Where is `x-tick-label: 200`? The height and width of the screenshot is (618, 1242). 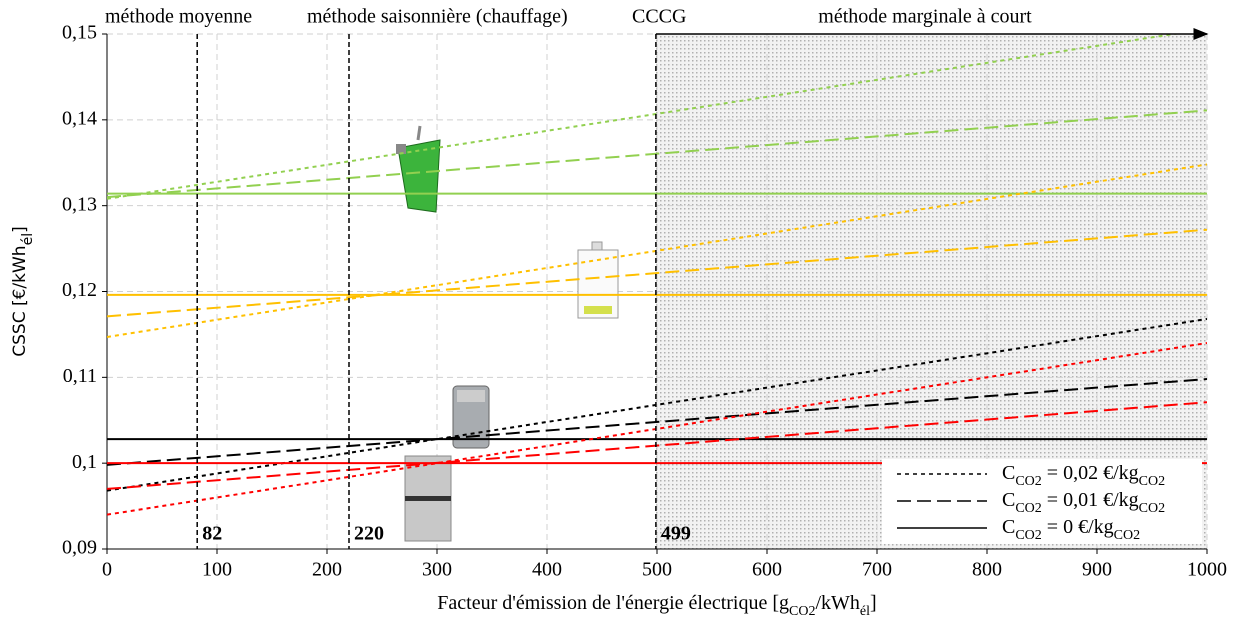
x-tick-label: 200 is located at coordinates (327, 570).